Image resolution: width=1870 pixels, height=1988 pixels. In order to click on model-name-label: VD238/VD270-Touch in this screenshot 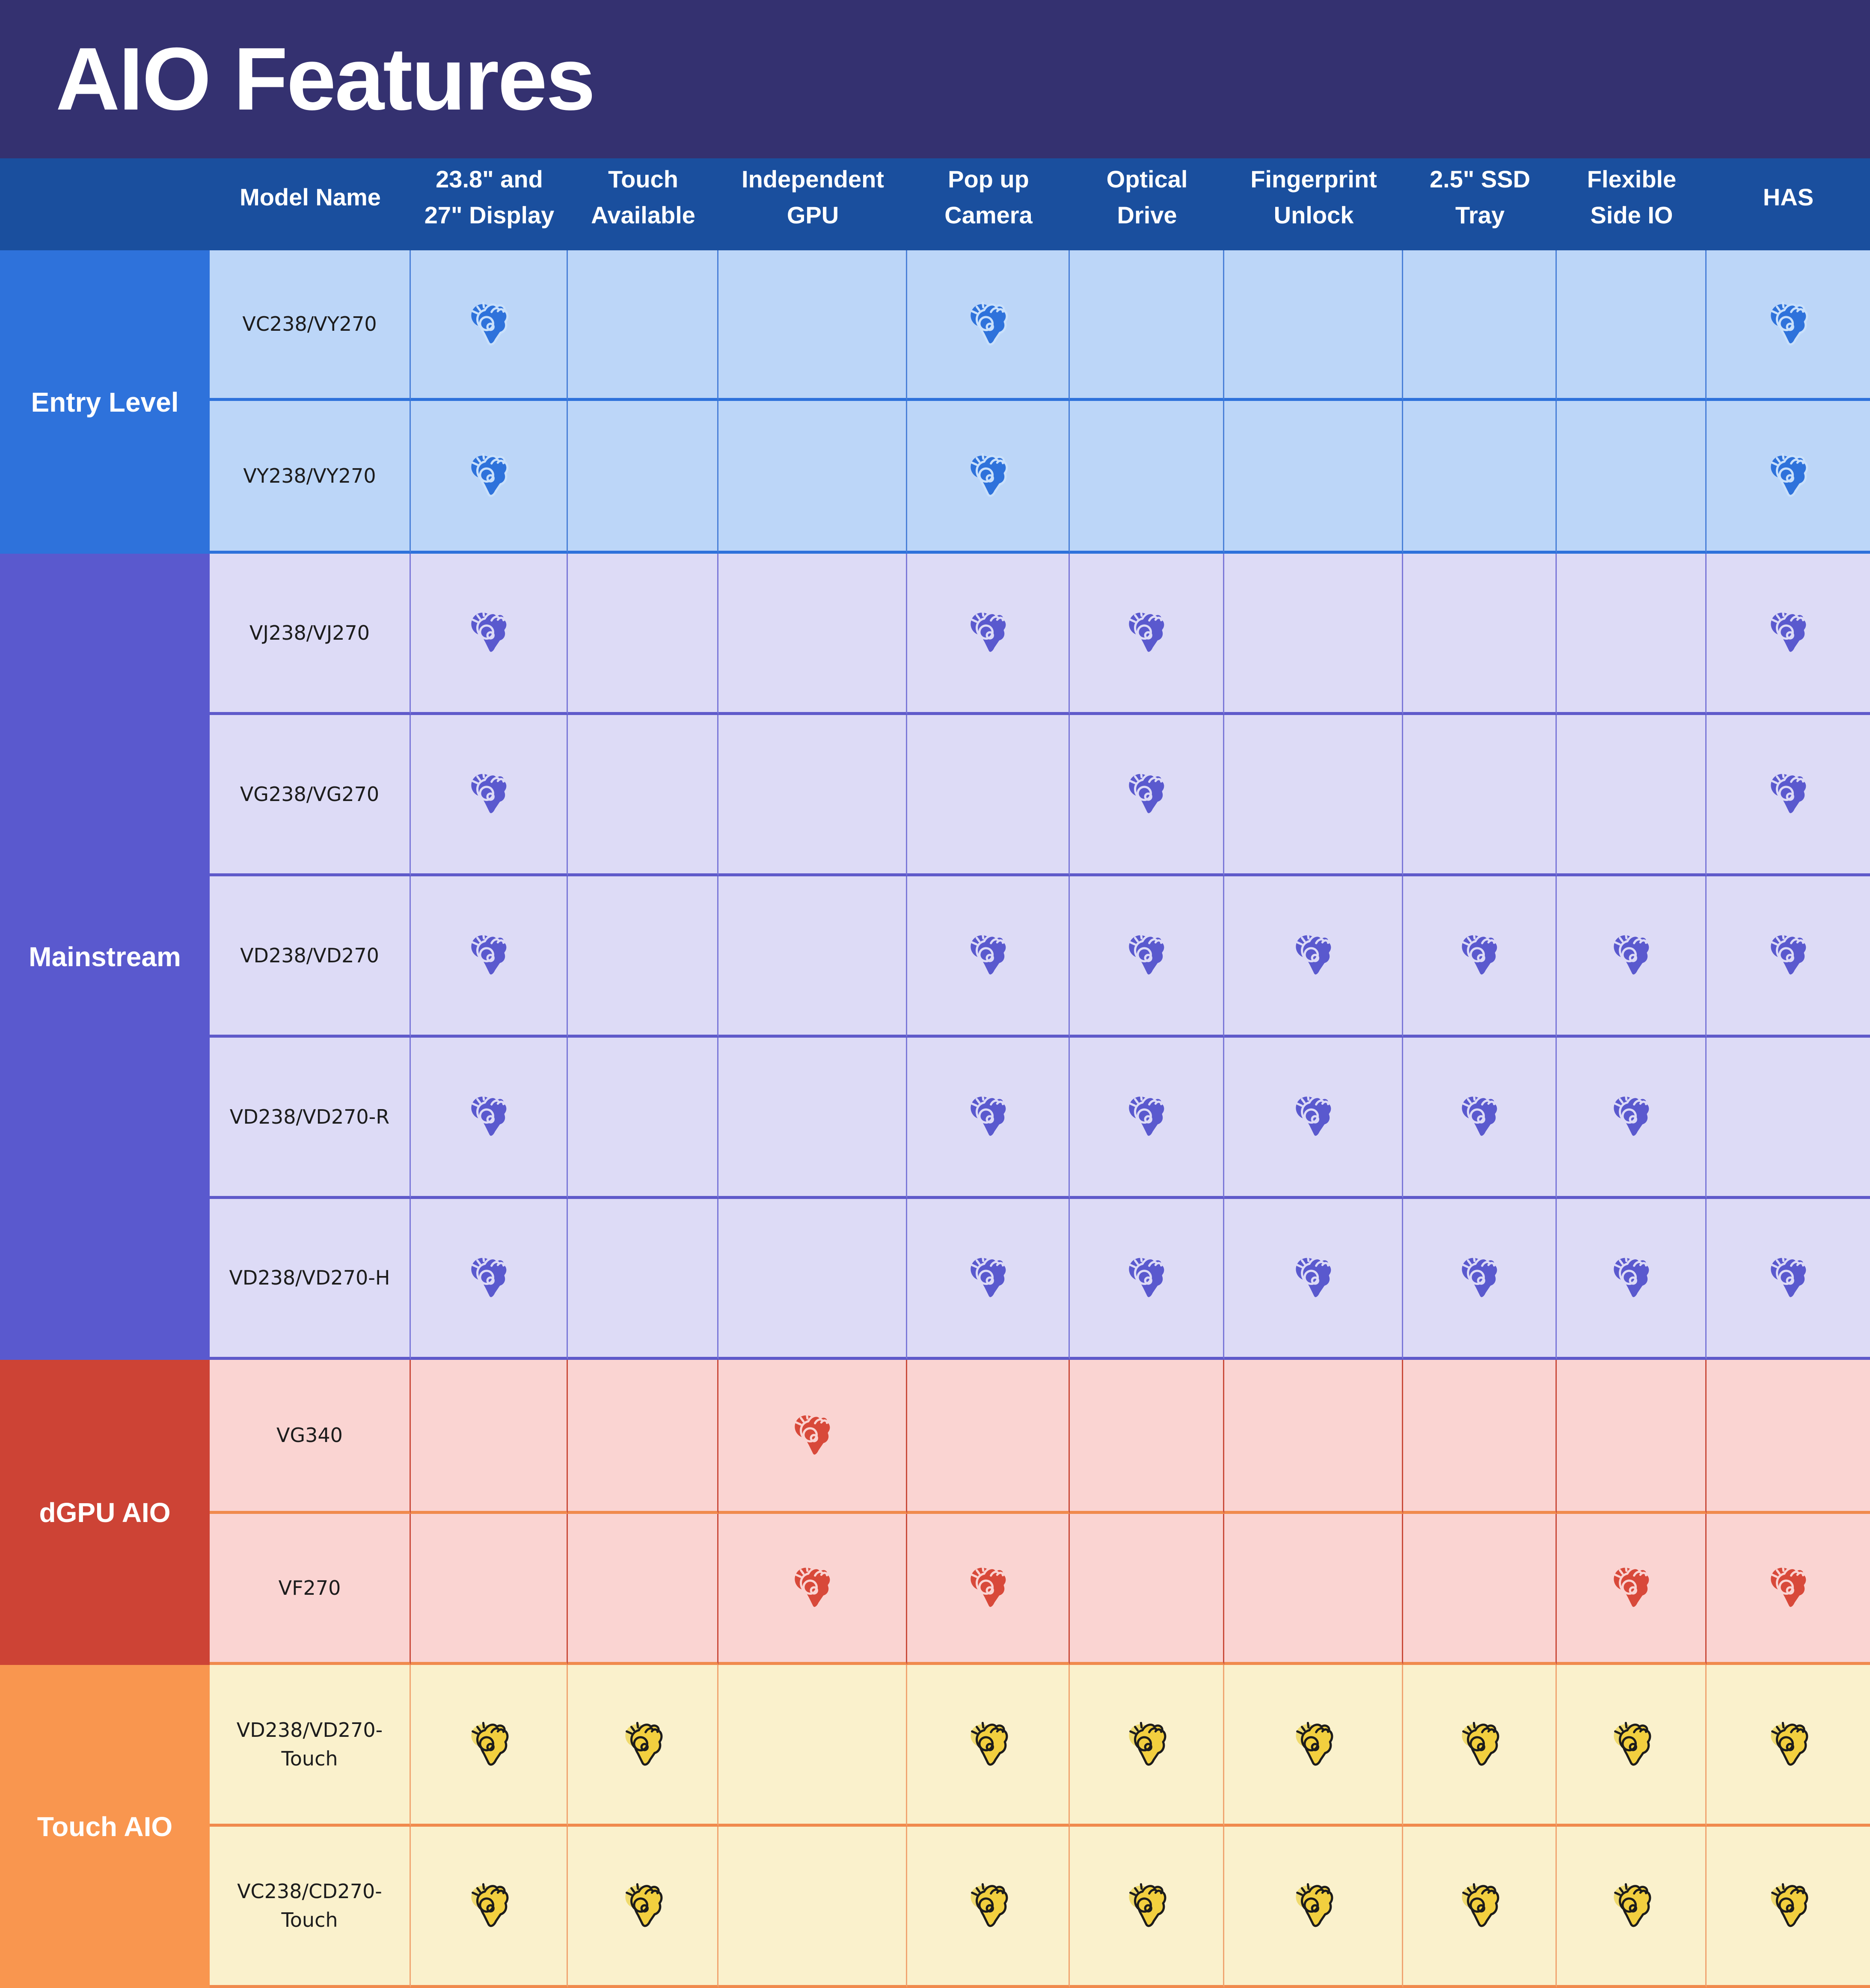, I will do `click(309, 1744)`.